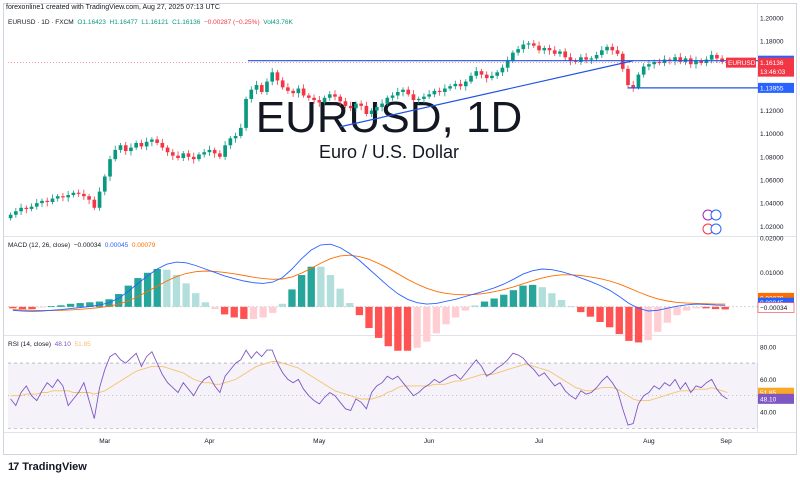  Describe the element at coordinates (82, 344) in the screenshot. I see `rsi-ma-value: 51.85` at that location.